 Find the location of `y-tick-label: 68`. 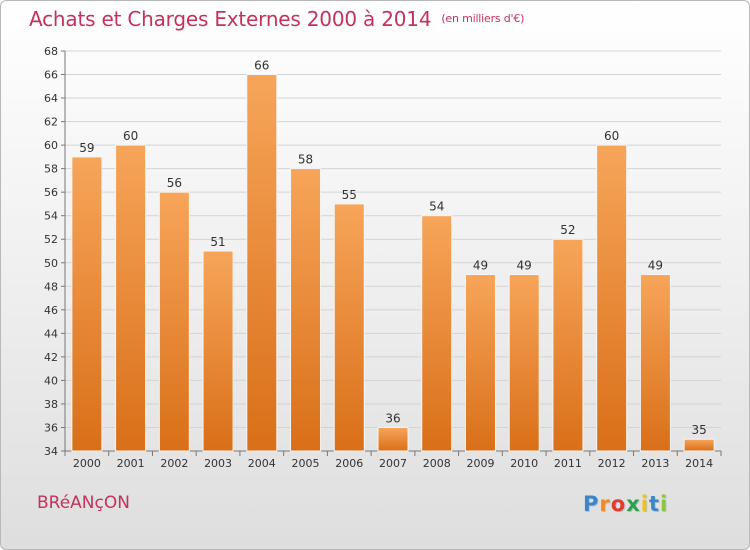

y-tick-label: 68 is located at coordinates (51, 51).